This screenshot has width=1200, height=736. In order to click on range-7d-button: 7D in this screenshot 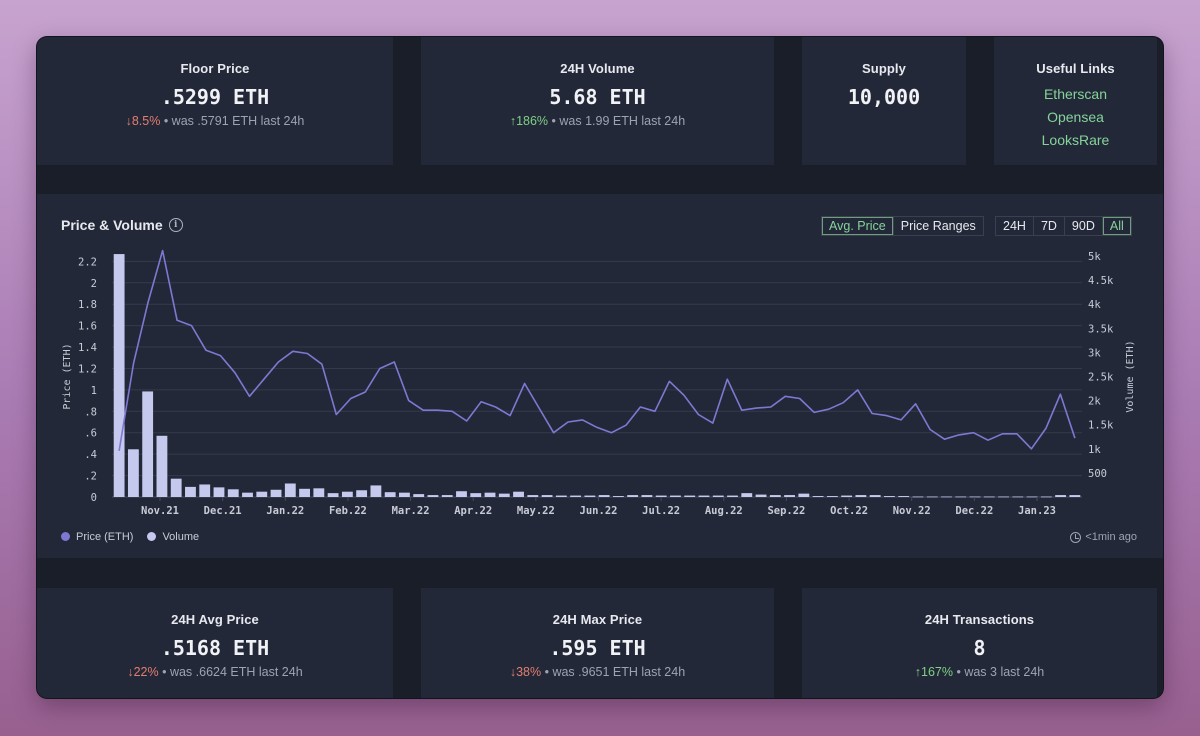, I will do `click(1049, 226)`.